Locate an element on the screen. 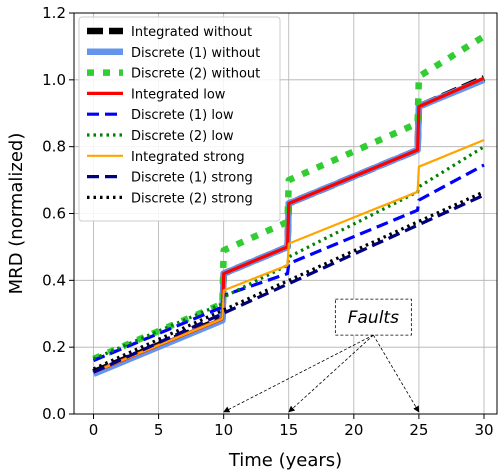  y-tick-label-0: 0.0 is located at coordinates (54, 414).